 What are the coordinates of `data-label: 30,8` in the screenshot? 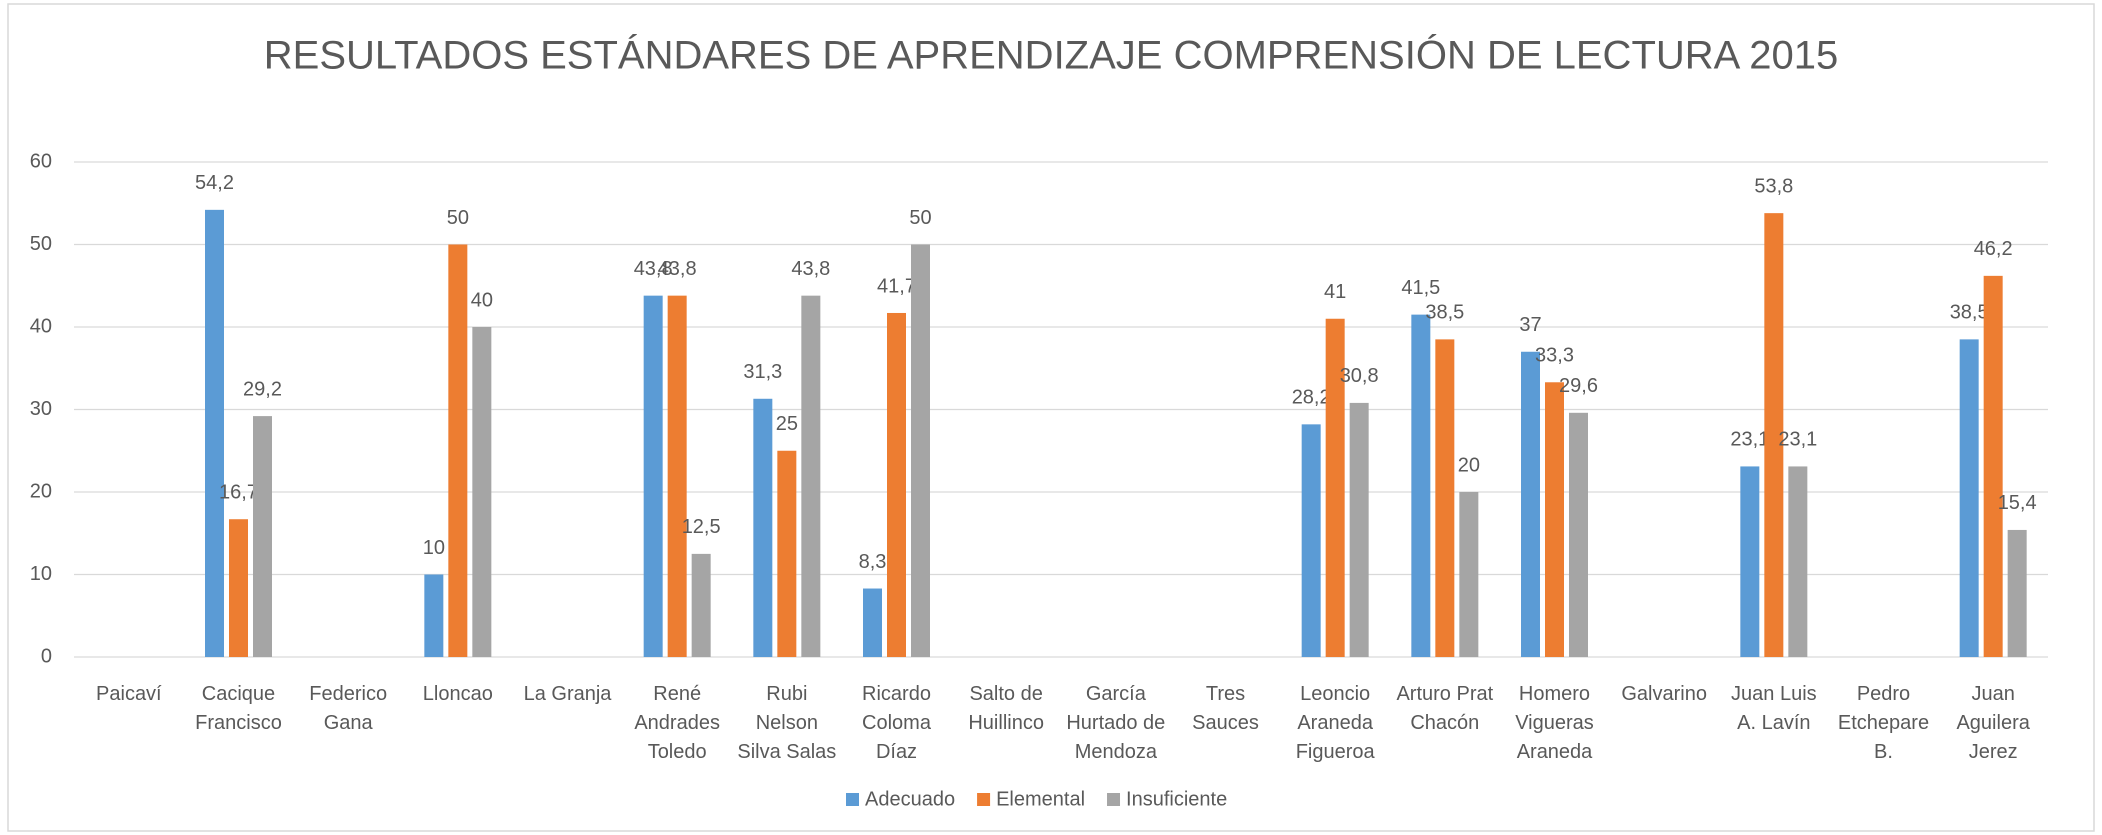 It's located at (1359, 376).